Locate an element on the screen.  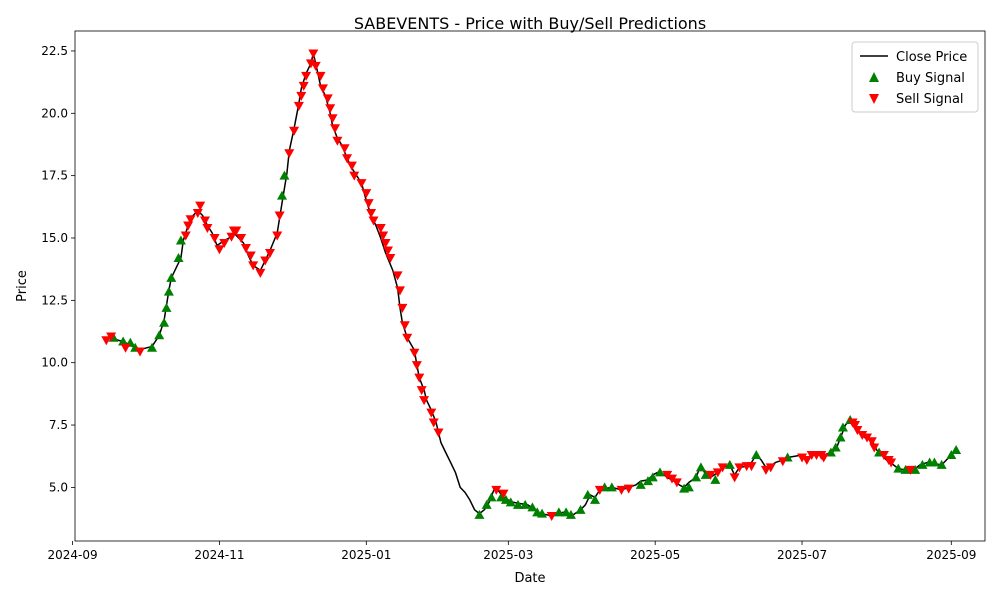
y-tick-label: 17.5 is located at coordinates (54, 176).